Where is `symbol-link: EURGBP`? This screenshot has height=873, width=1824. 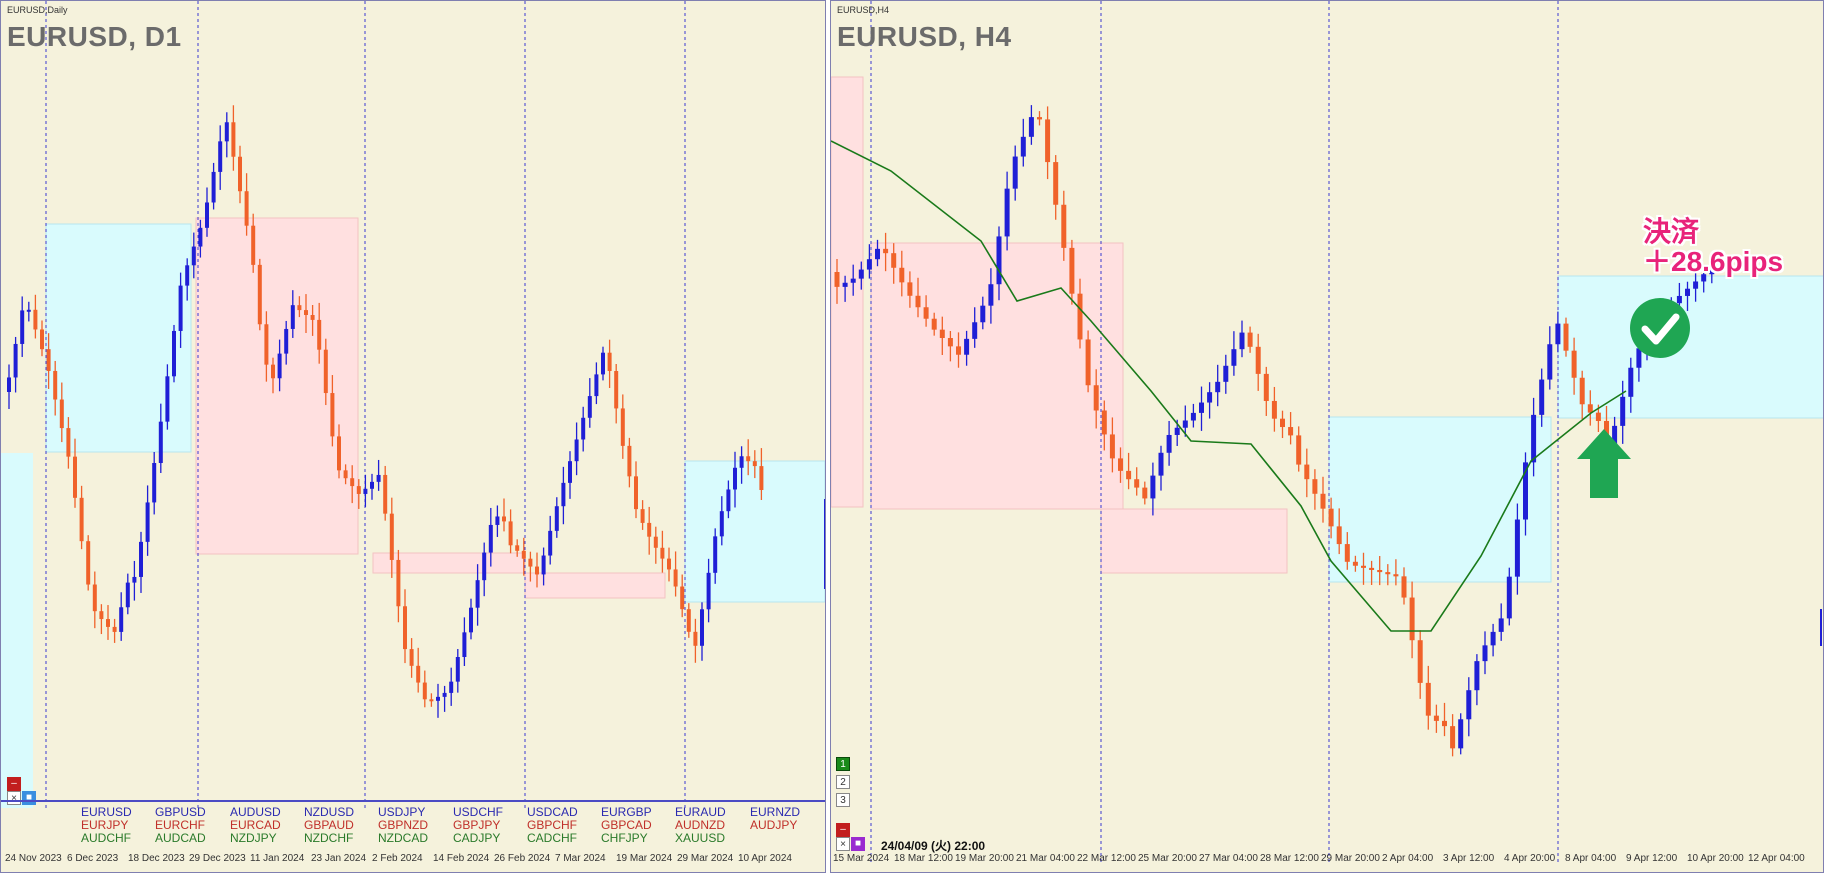
symbol-link: EURGBP is located at coordinates (626, 812).